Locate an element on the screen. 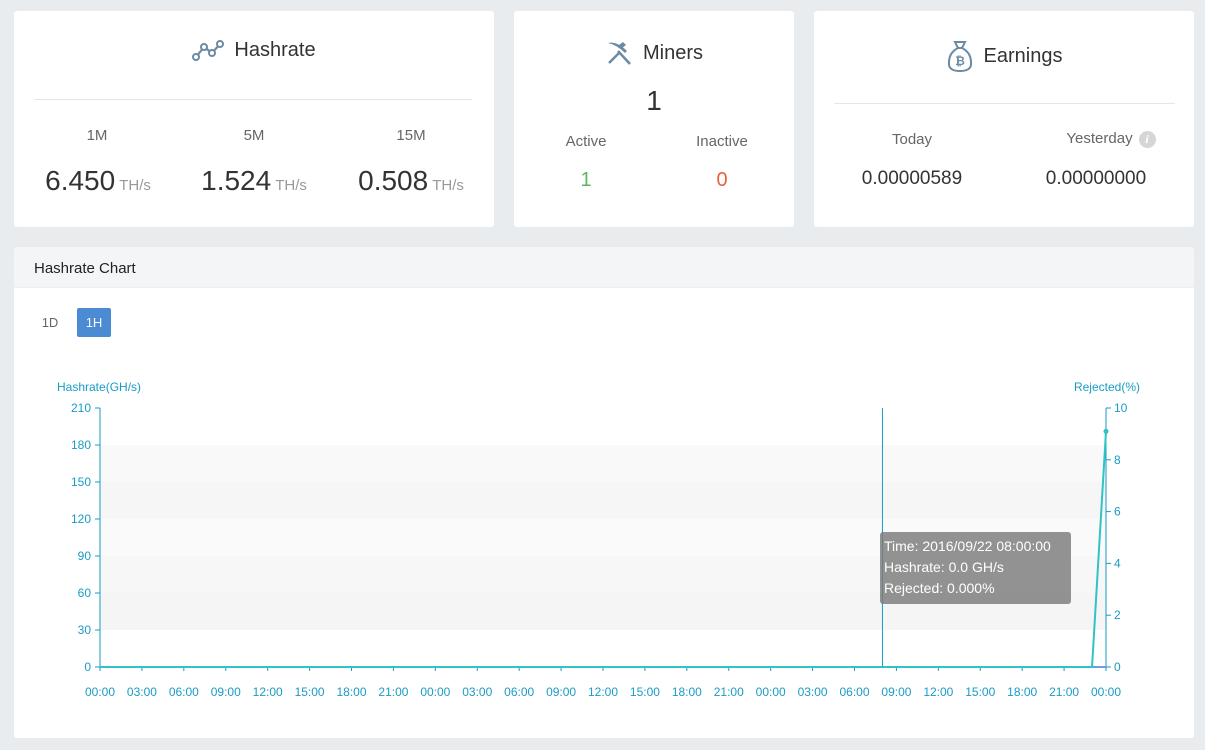 The image size is (1205, 750). y-left-tick-label: 90 is located at coordinates (85, 556).